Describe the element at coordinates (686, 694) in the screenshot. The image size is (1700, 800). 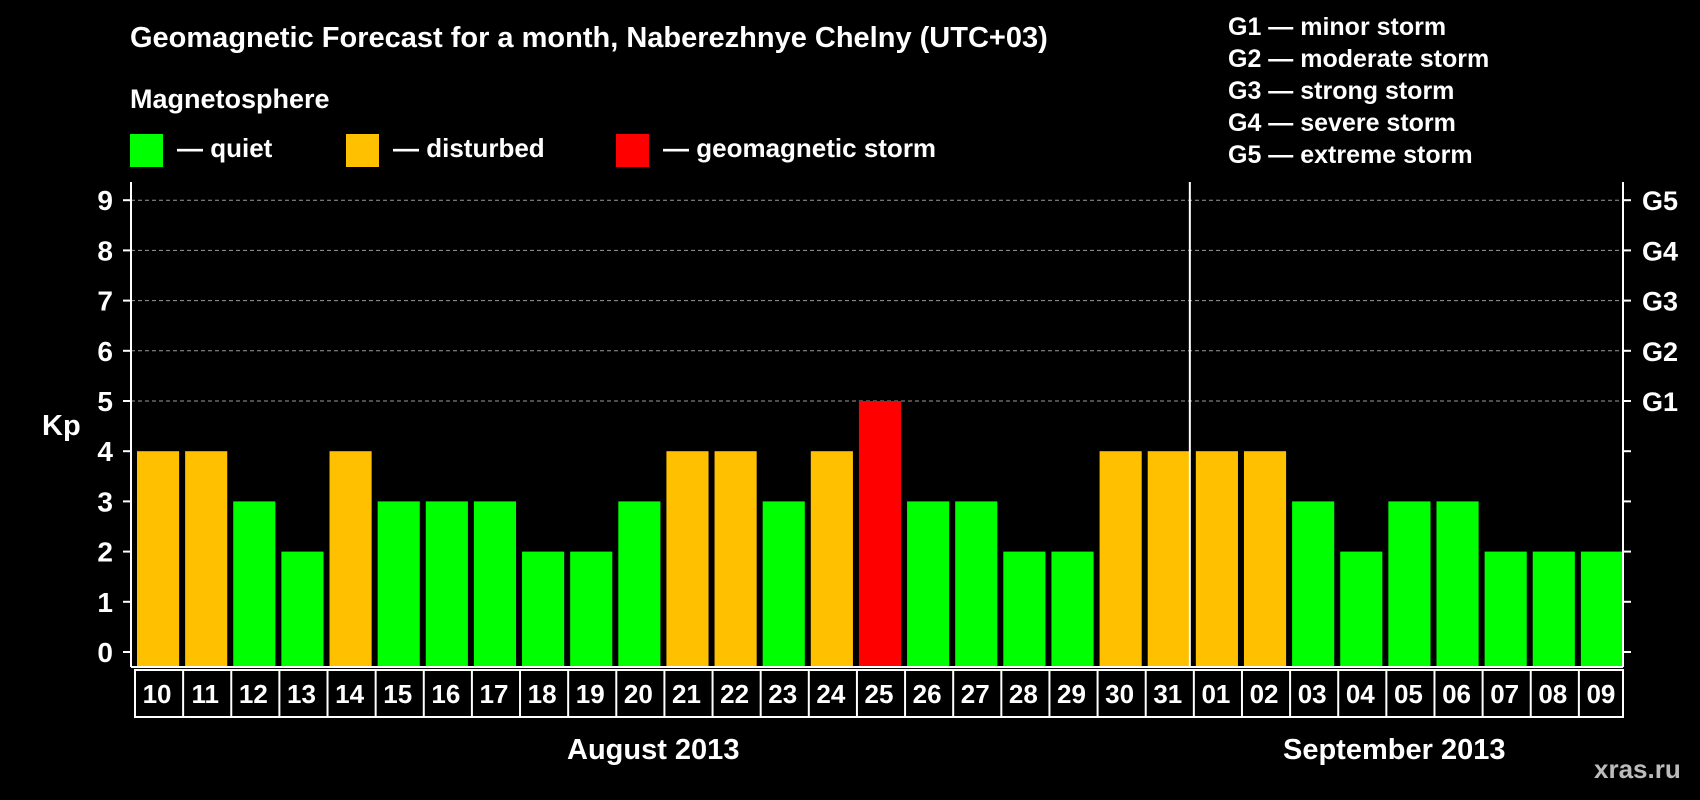
I see `date-label: 21` at that location.